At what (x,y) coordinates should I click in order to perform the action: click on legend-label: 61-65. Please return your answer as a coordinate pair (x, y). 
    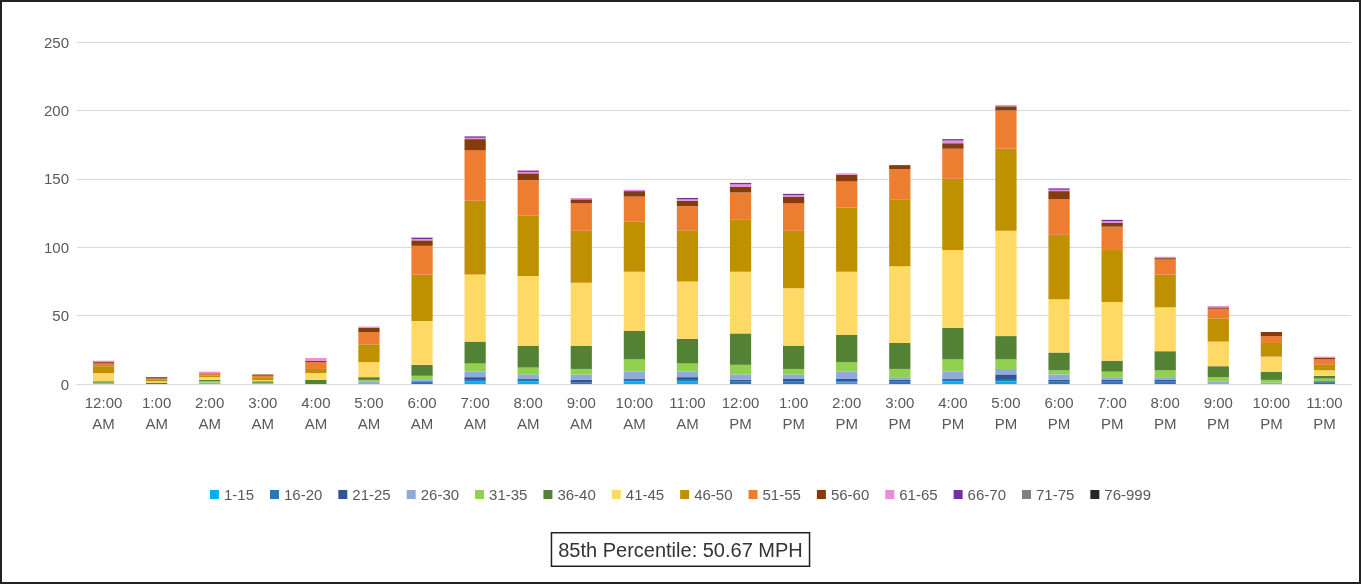
    Looking at the image, I should click on (918, 494).